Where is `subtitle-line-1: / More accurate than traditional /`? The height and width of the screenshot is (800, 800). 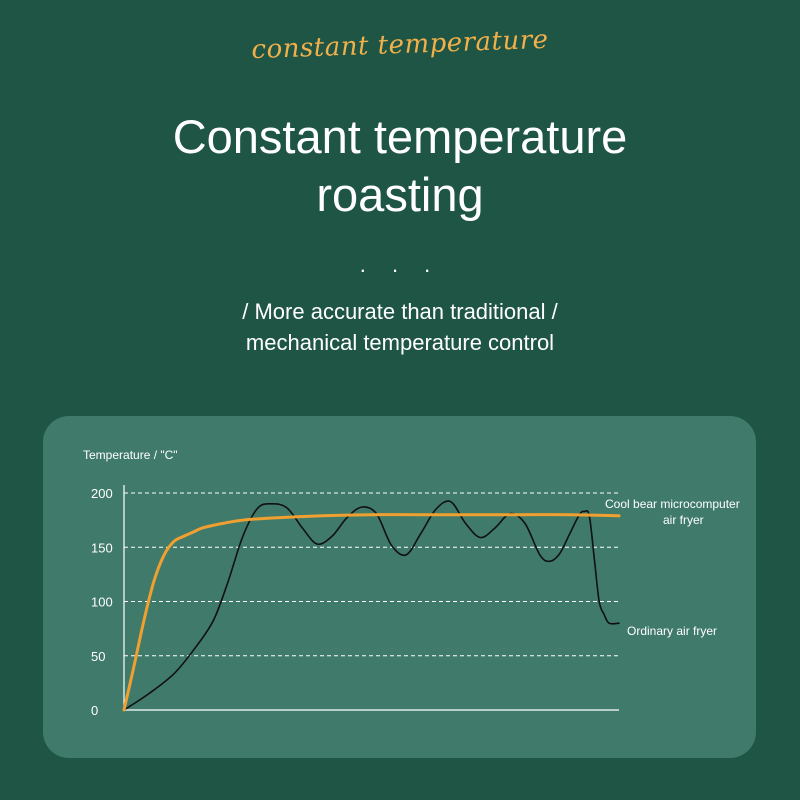
subtitle-line-1: / More accurate than traditional / is located at coordinates (400, 311).